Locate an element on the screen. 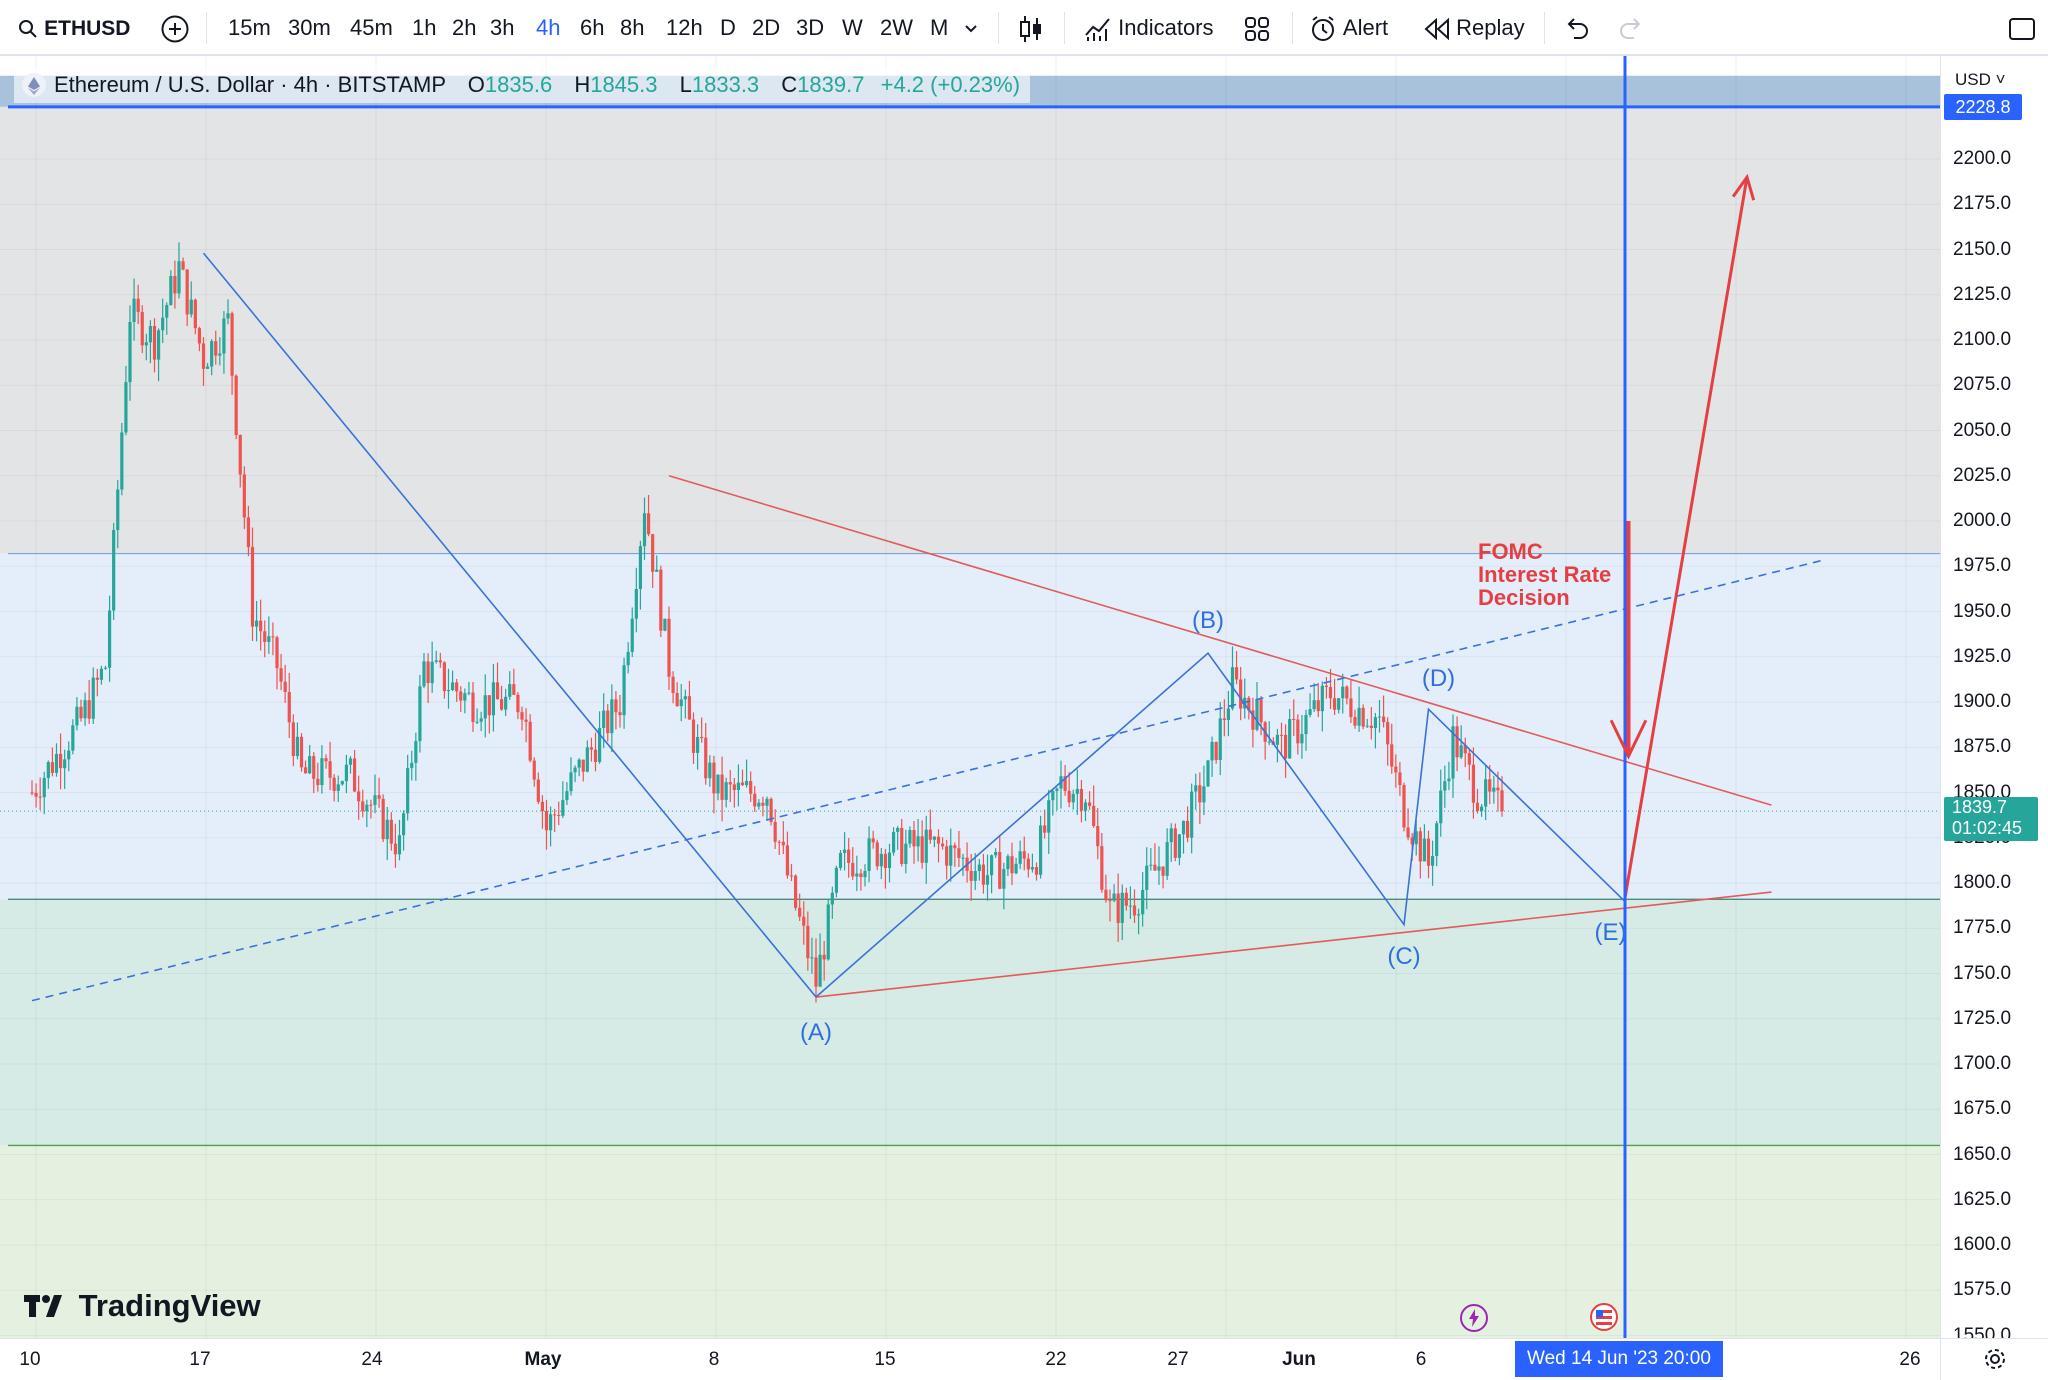 This screenshot has width=2048, height=1380. currency-label: USD is located at coordinates (1973, 79).